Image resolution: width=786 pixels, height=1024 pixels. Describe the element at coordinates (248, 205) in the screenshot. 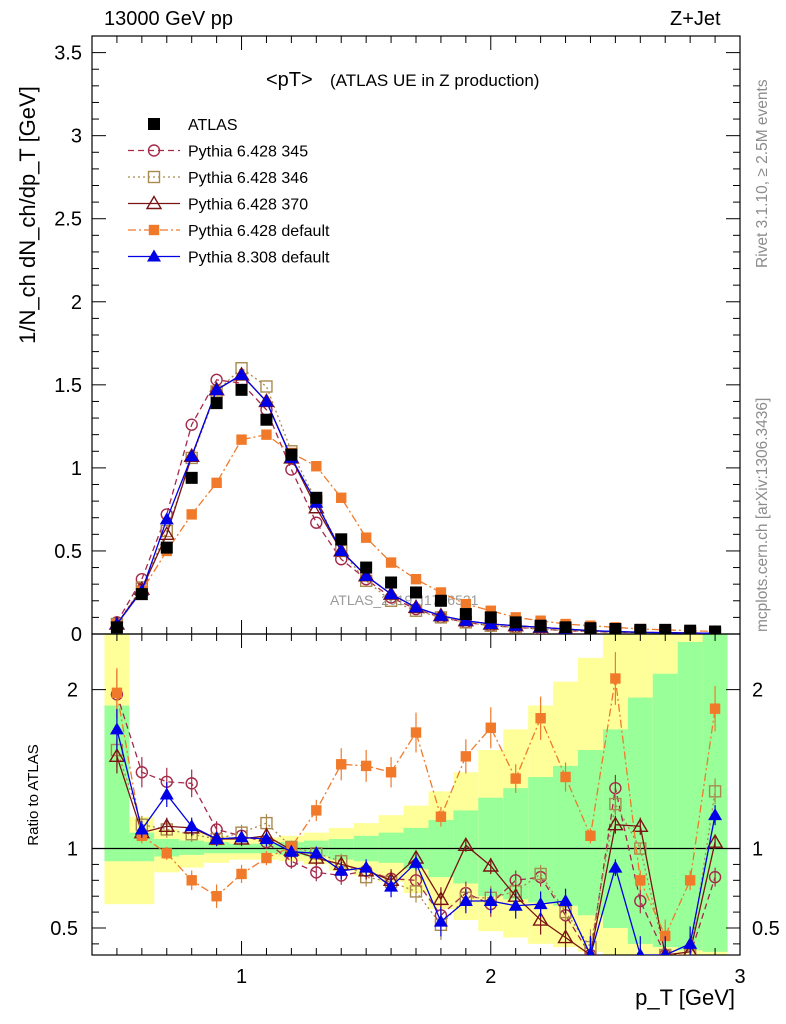

I see `legend-label: Pythia 6.428 370` at that location.